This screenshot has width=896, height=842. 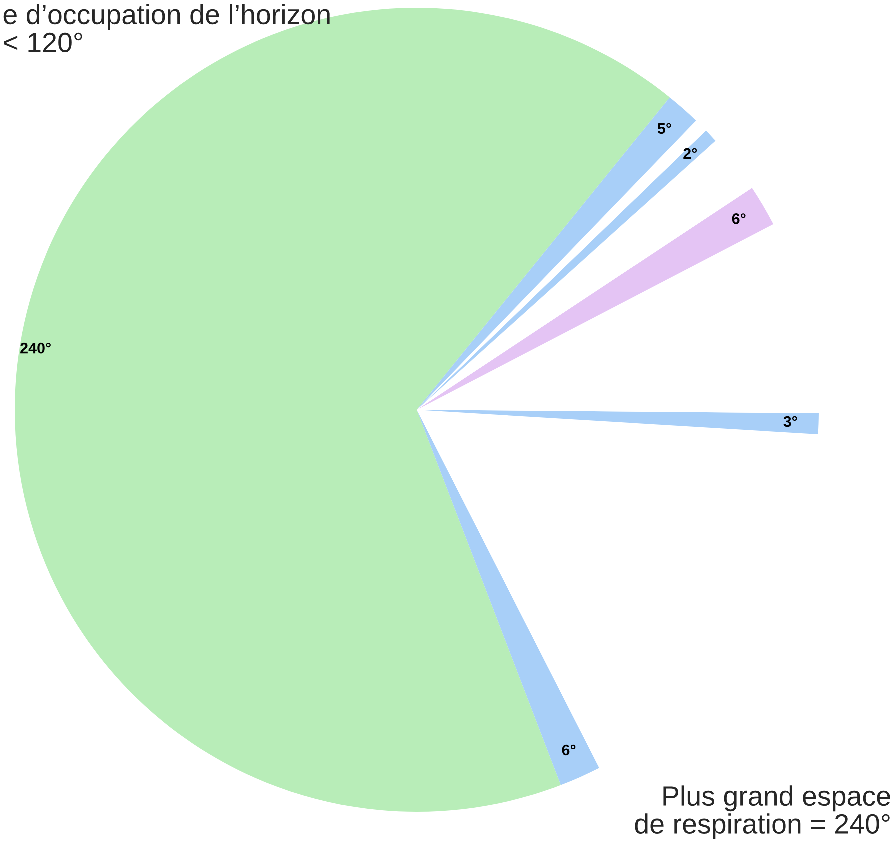 I want to click on data-label: 2°, so click(x=691, y=153).